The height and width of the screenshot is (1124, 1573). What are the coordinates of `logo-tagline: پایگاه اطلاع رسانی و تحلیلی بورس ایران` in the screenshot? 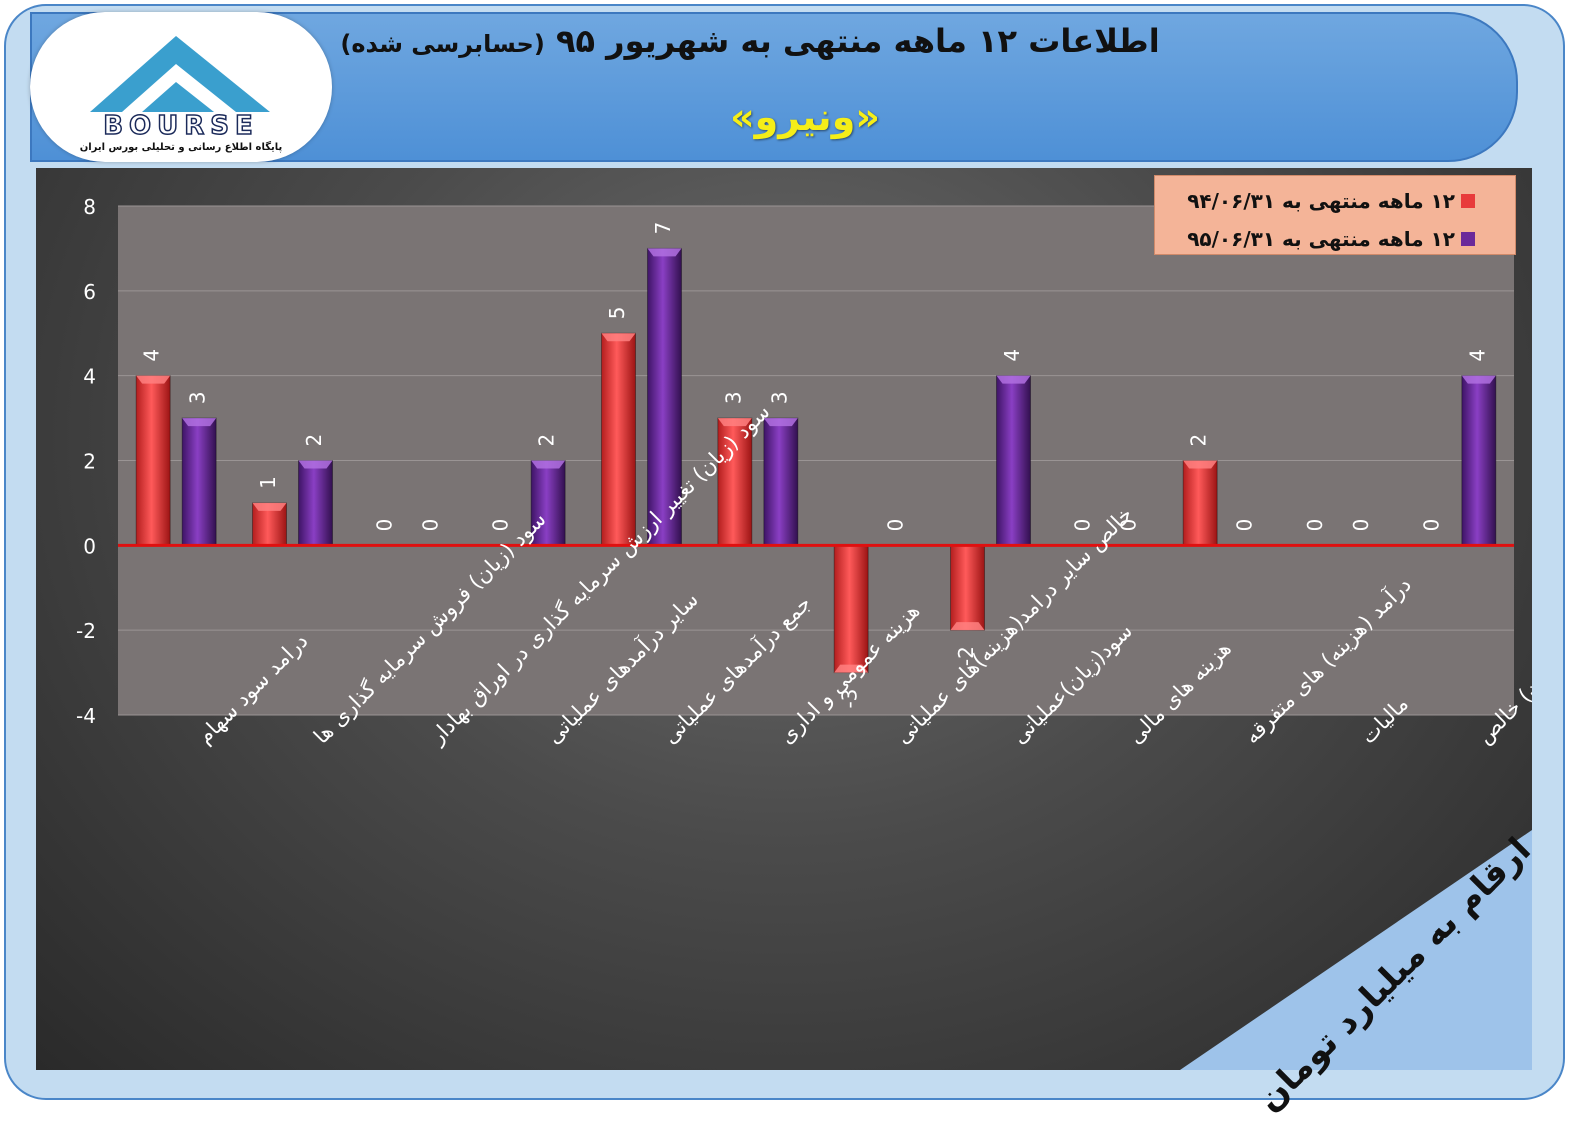 It's located at (181, 146).